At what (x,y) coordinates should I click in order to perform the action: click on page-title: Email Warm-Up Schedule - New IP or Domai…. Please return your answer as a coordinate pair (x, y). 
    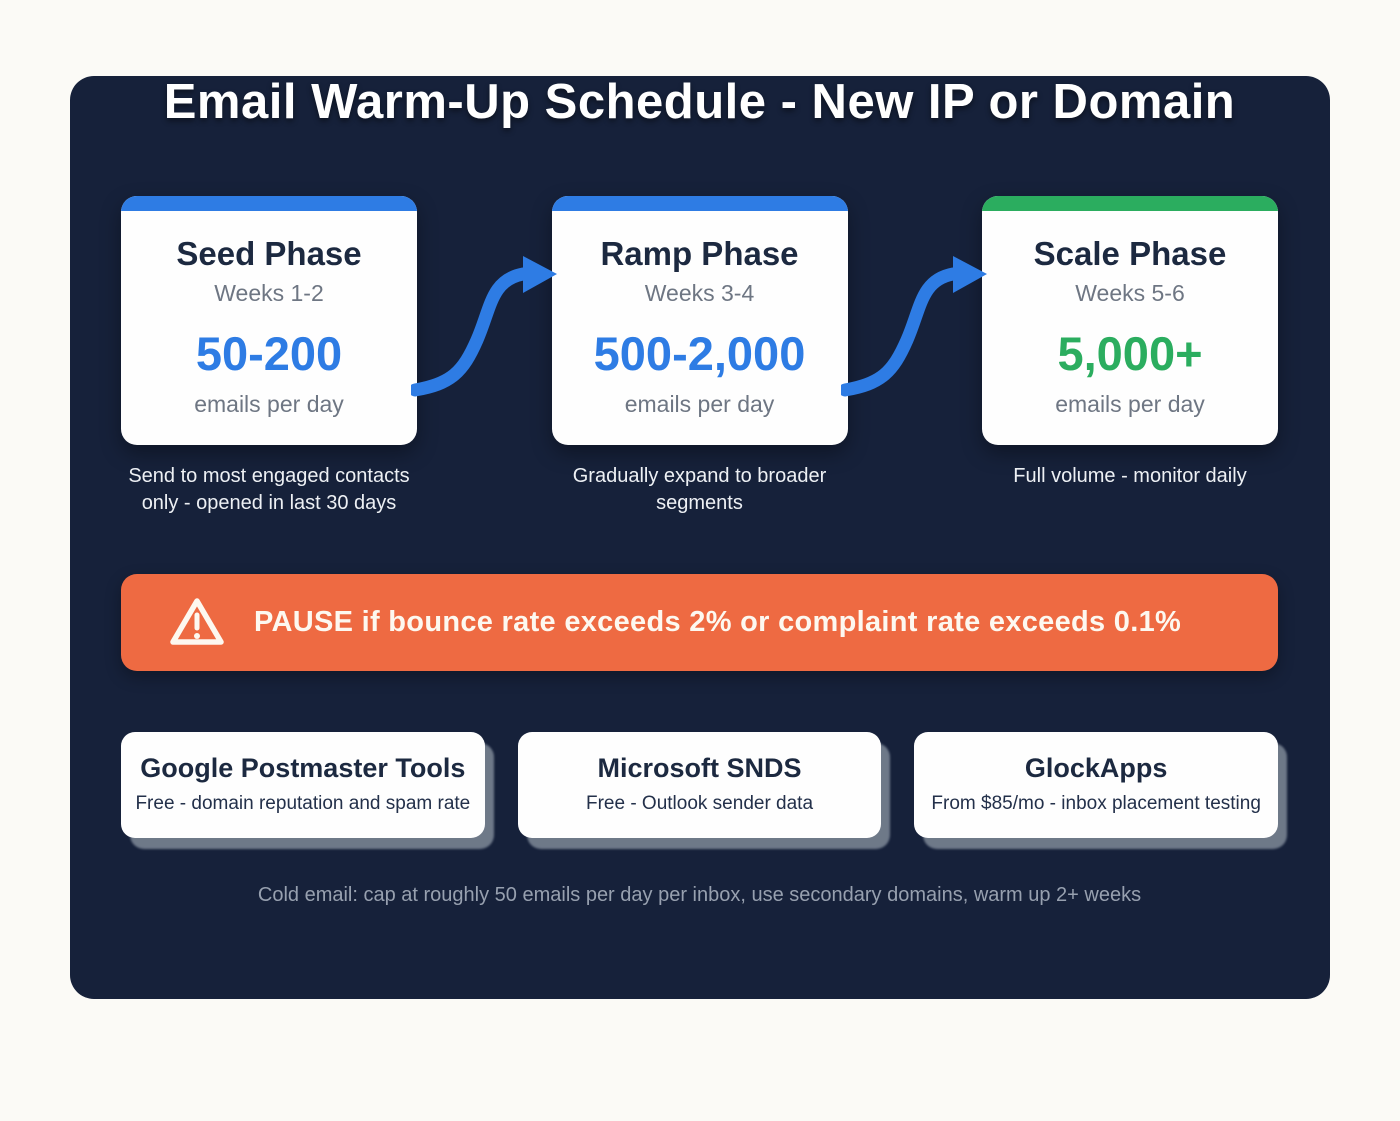
    Looking at the image, I should click on (699, 102).